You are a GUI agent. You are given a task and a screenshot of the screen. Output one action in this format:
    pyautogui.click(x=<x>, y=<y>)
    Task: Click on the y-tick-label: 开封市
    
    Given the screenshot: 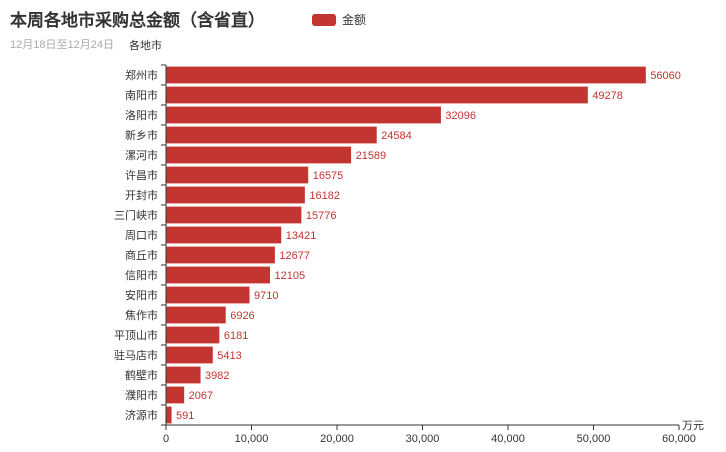 What is the action you would take?
    pyautogui.click(x=141, y=195)
    